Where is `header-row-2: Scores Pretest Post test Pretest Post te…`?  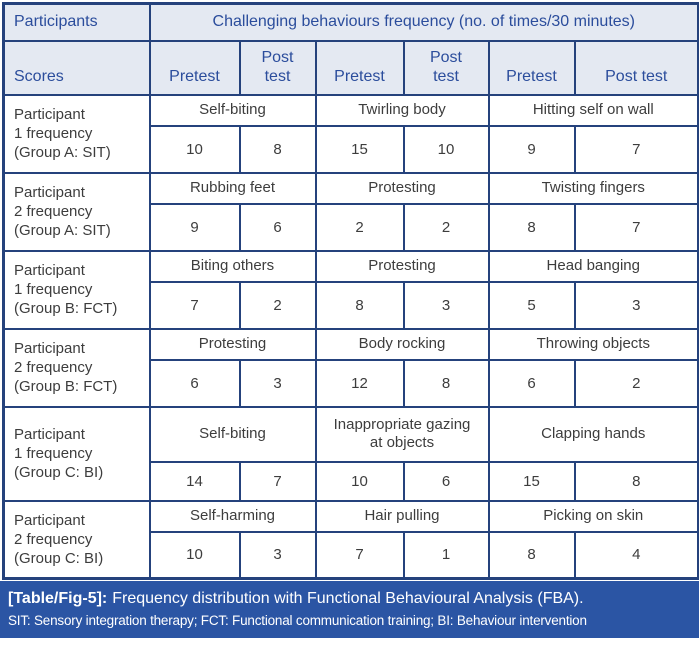 header-row-2: Scores Pretest Post test Pretest Post te… is located at coordinates (350, 67).